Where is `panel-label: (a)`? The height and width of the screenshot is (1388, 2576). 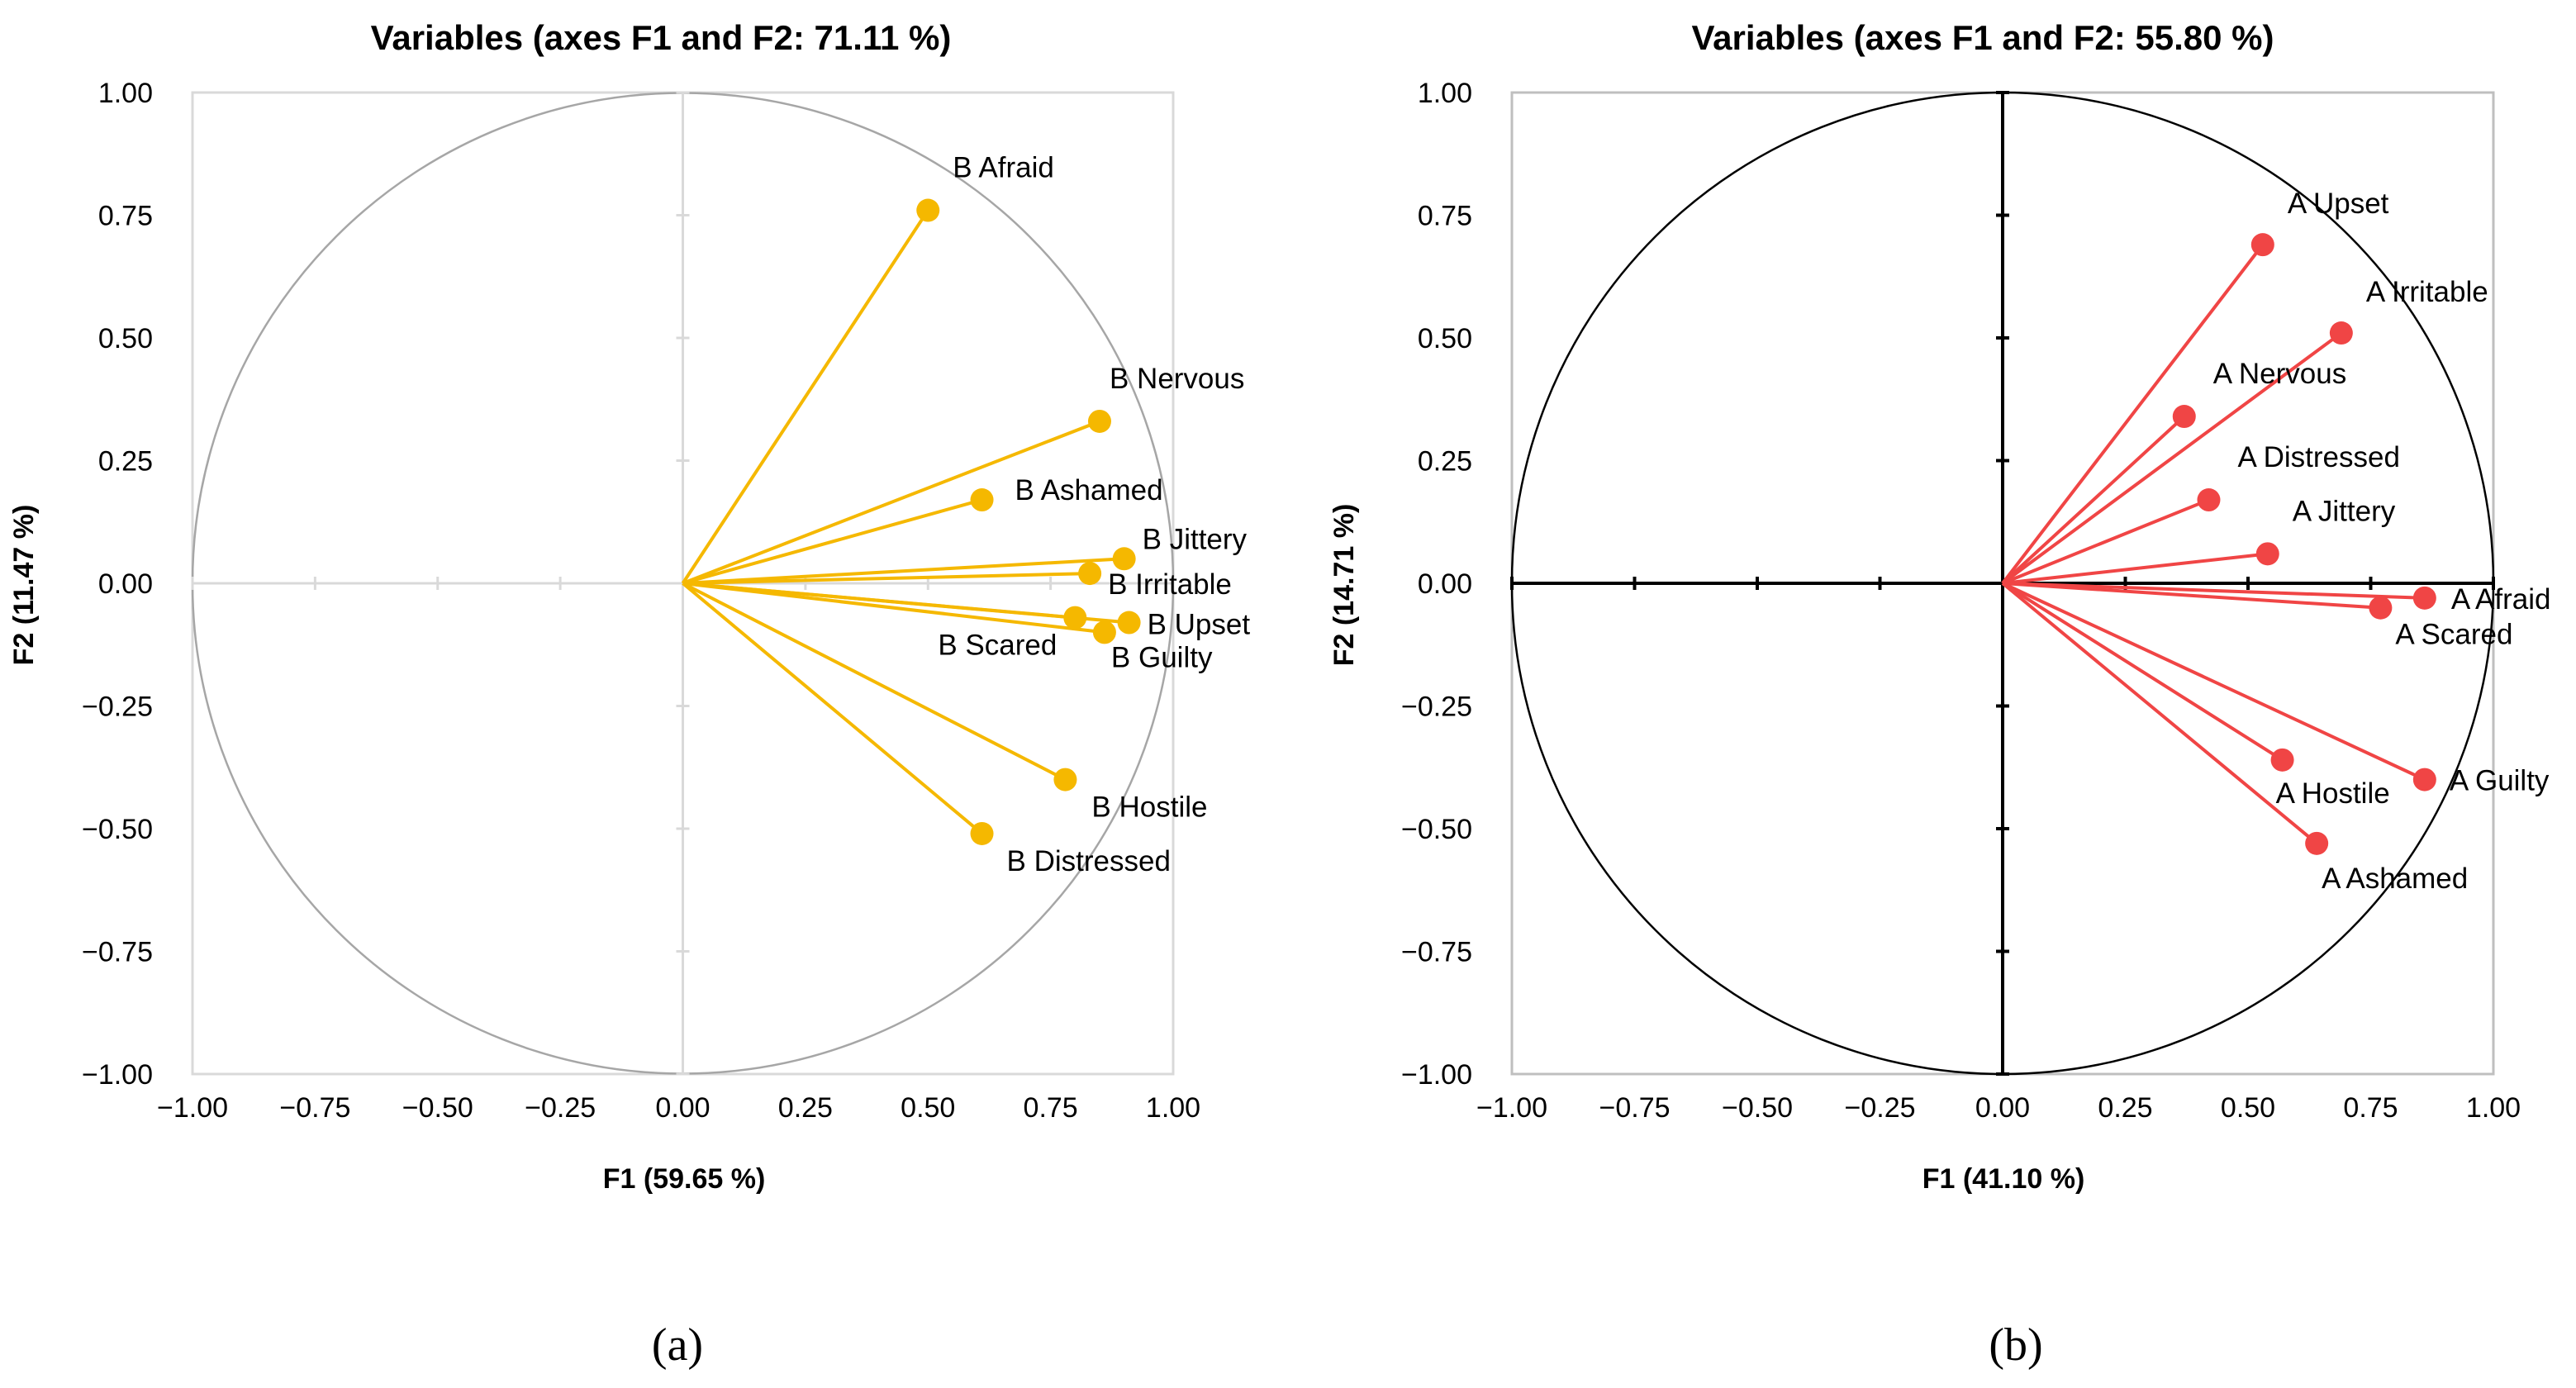 panel-label: (a) is located at coordinates (677, 1345).